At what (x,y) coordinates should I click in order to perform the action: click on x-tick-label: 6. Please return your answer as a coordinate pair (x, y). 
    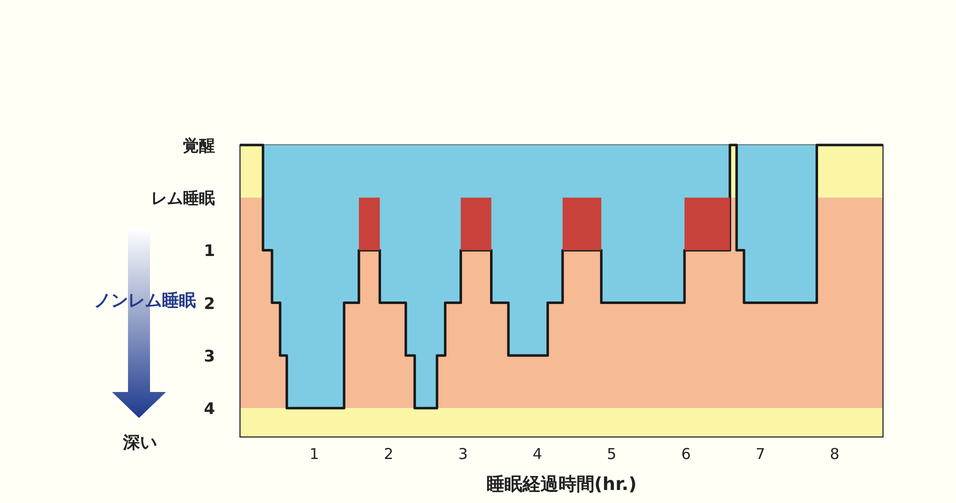
    Looking at the image, I should click on (686, 454).